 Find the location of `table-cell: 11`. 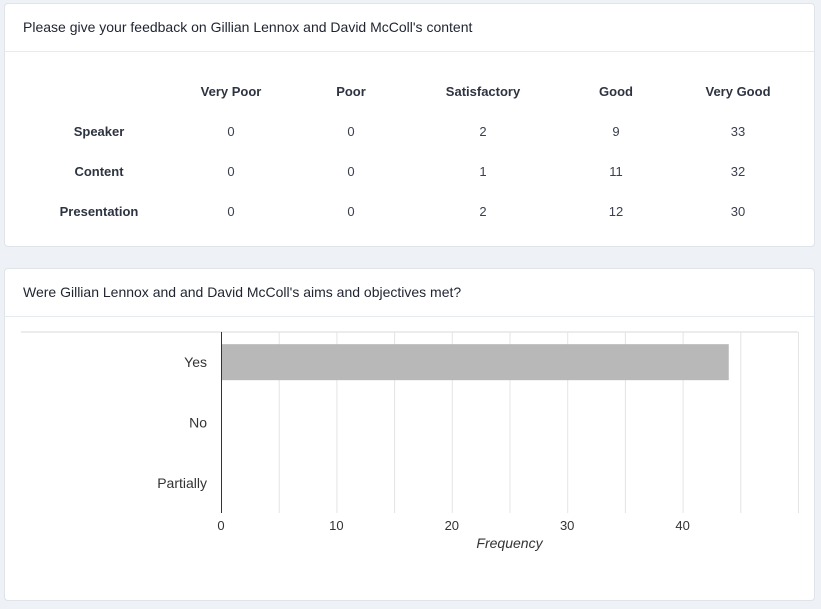

table-cell: 11 is located at coordinates (616, 171).